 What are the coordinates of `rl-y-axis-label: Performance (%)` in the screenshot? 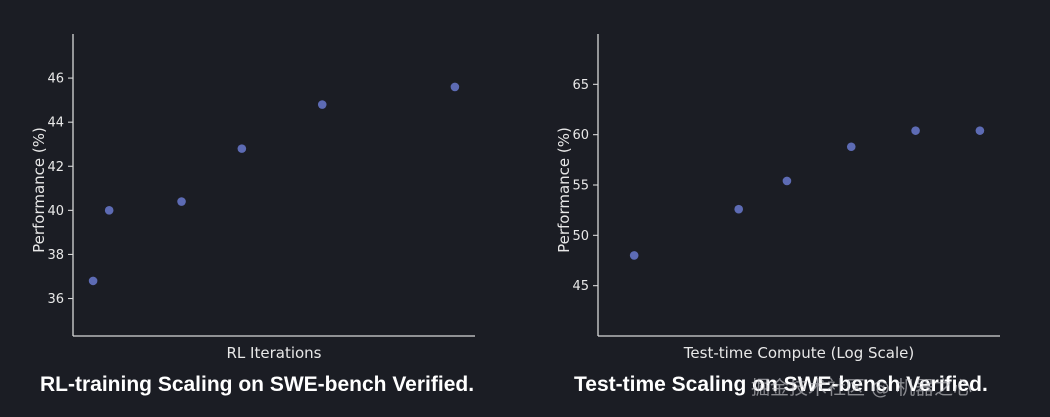 It's located at (39, 190).